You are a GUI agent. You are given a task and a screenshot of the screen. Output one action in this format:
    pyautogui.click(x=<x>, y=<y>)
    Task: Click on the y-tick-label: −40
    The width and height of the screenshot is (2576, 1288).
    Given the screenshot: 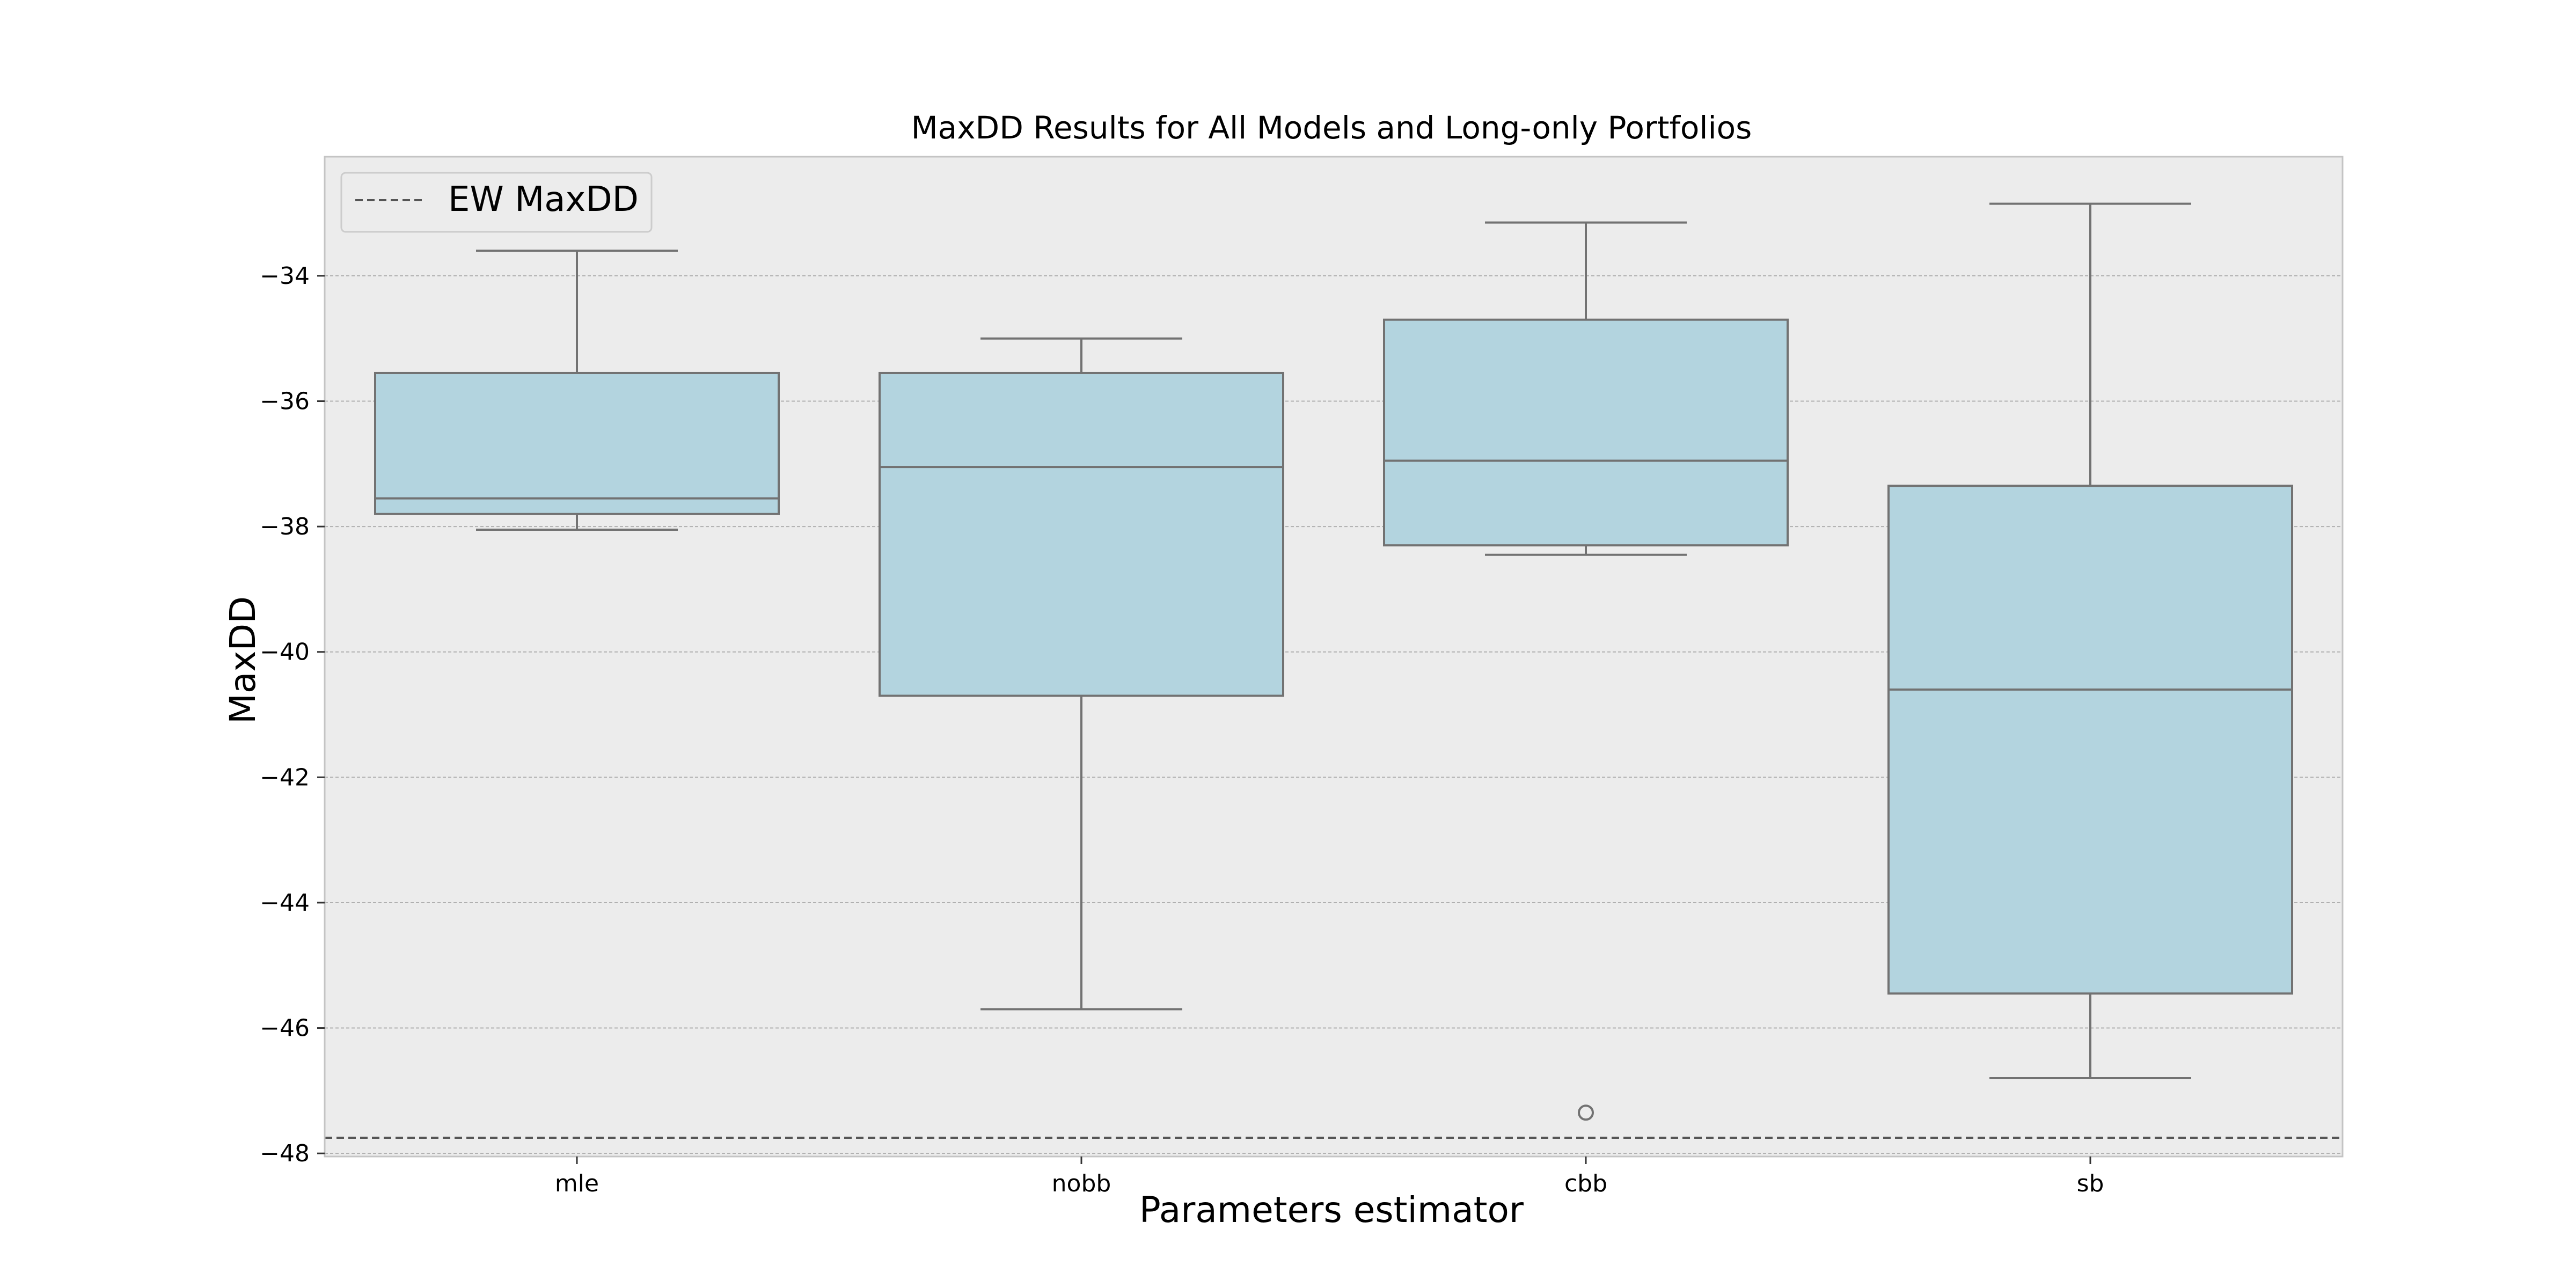 What is the action you would take?
    pyautogui.click(x=285, y=652)
    